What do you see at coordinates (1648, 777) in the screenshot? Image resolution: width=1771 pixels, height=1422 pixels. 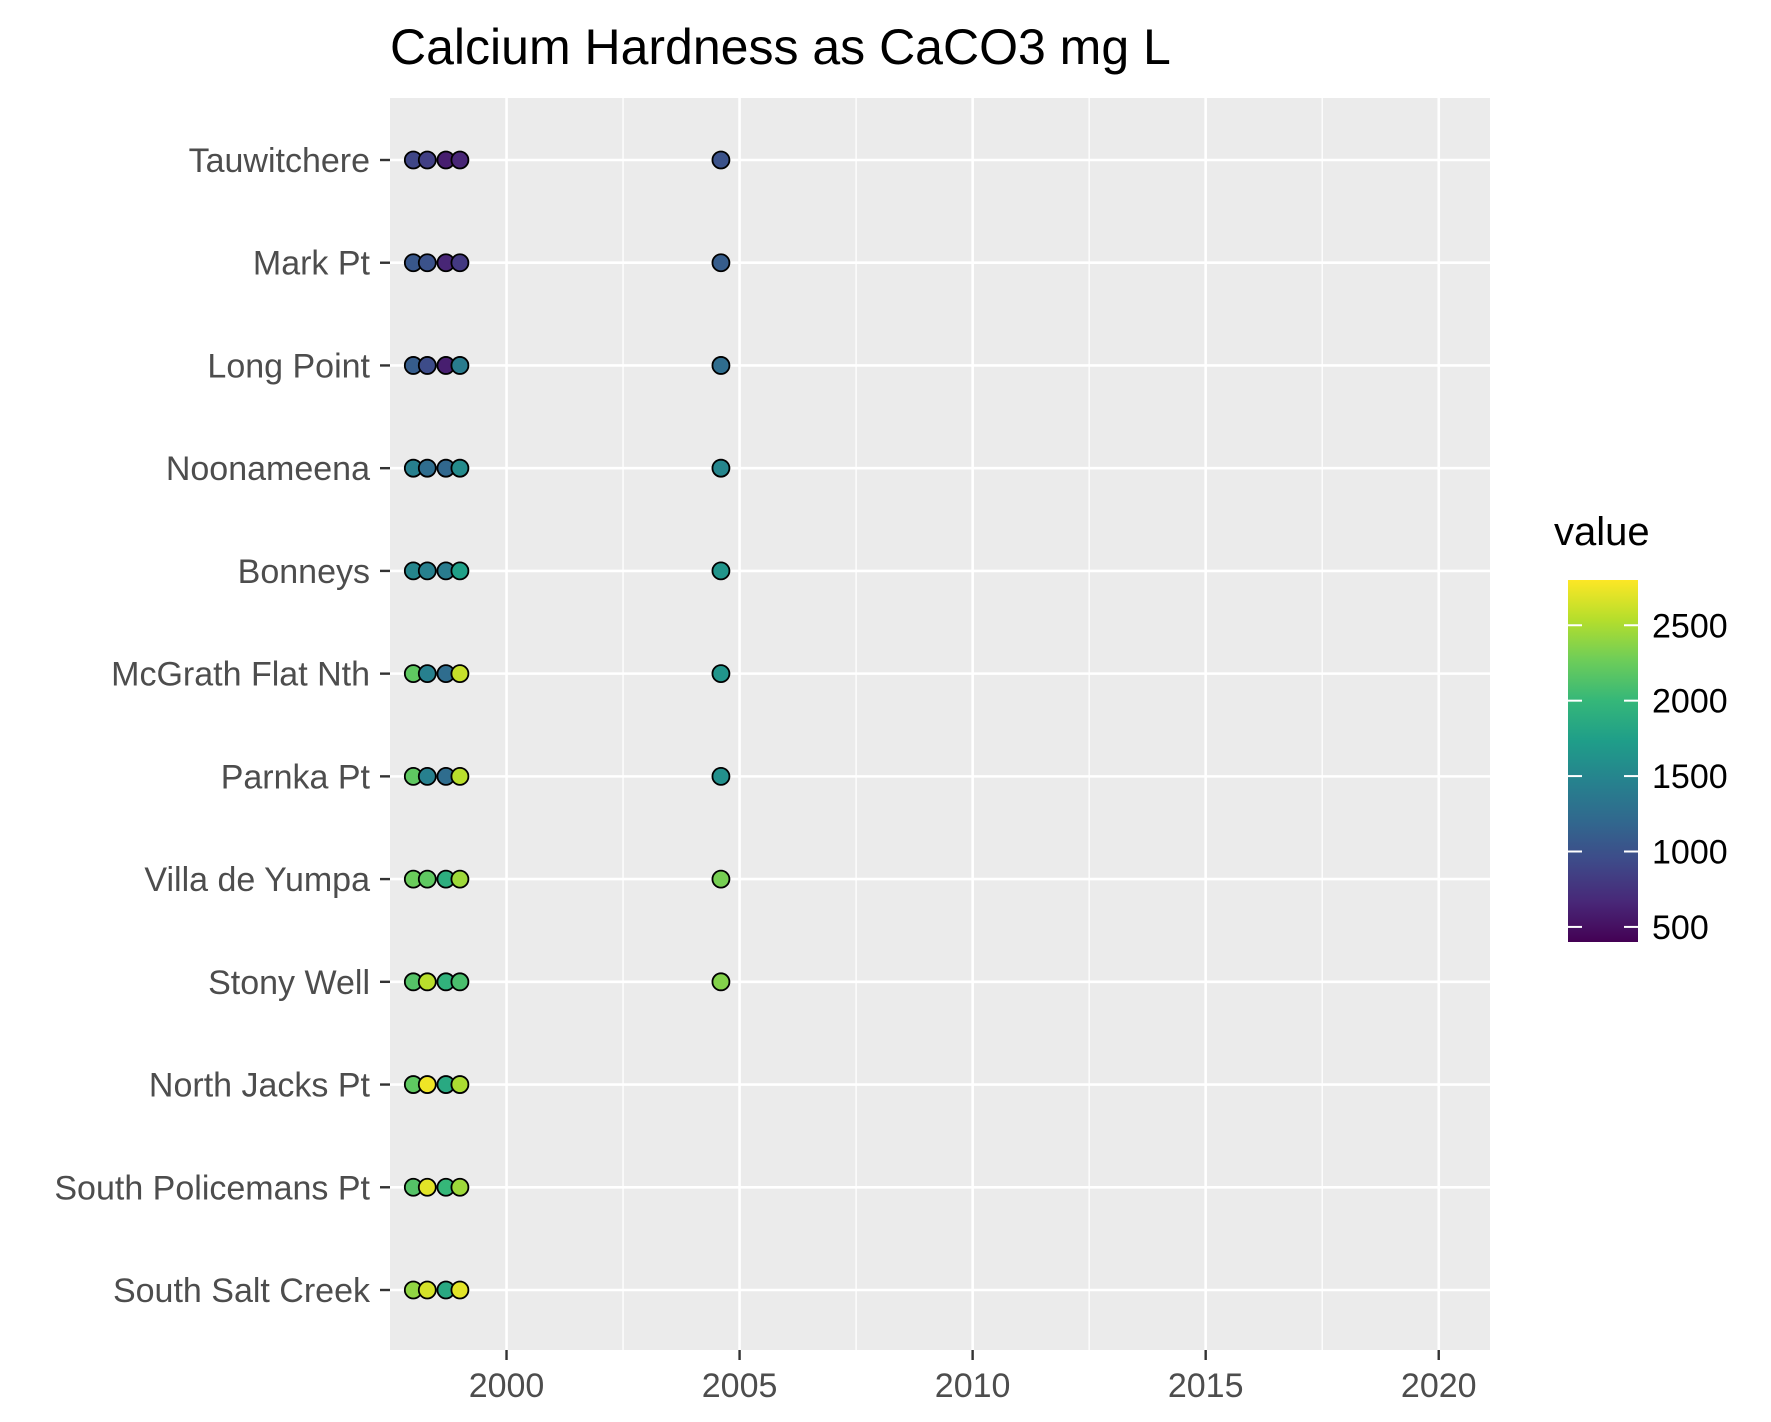 I see `colorbar-ticks: 500 1000 1500 2000 2500` at bounding box center [1648, 777].